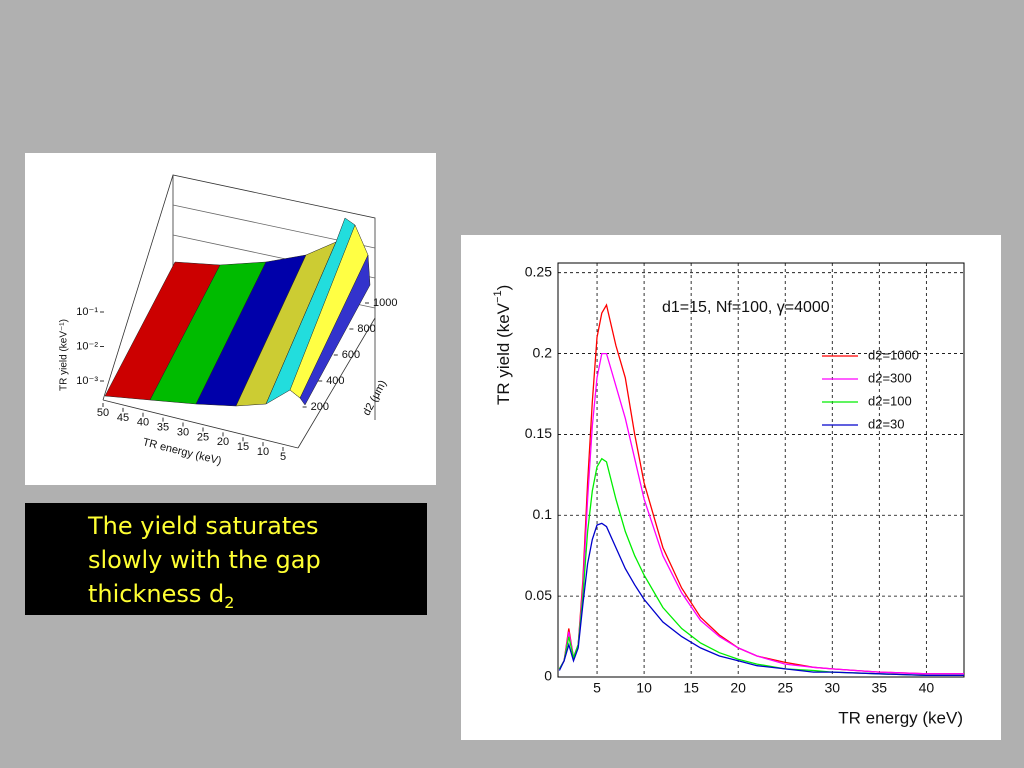 The height and width of the screenshot is (768, 1024). Describe the element at coordinates (538, 595) in the screenshot. I see `y-tick-label: 0.05` at that location.